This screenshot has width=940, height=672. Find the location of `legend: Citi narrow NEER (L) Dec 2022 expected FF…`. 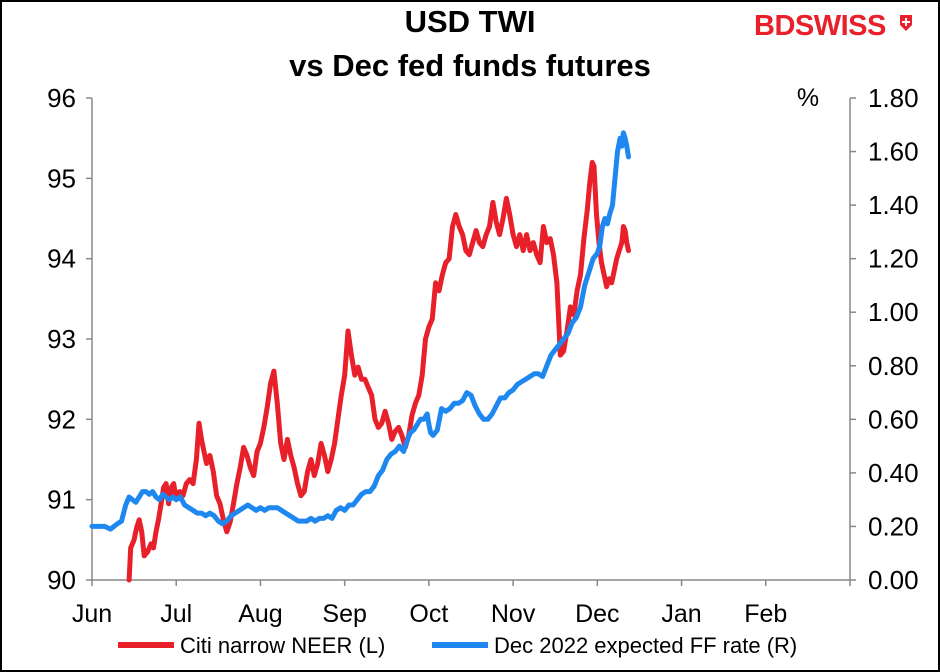

legend: Citi narrow NEER (L) Dec 2022 expected FF… is located at coordinates (457, 645).